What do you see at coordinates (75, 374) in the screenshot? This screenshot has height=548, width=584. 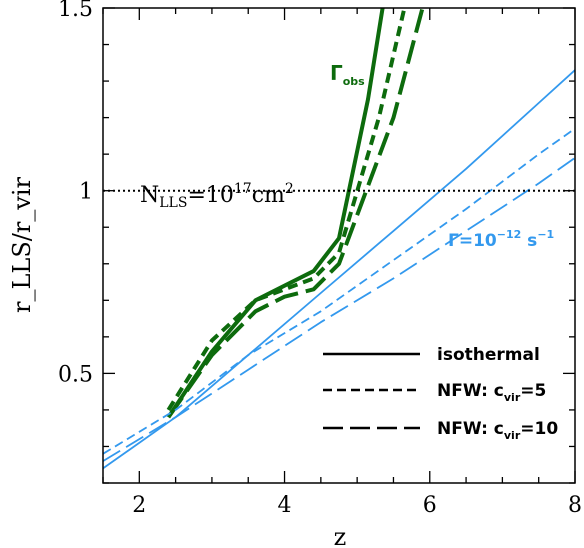 I see `y-tick-label: 0.5` at bounding box center [75, 374].